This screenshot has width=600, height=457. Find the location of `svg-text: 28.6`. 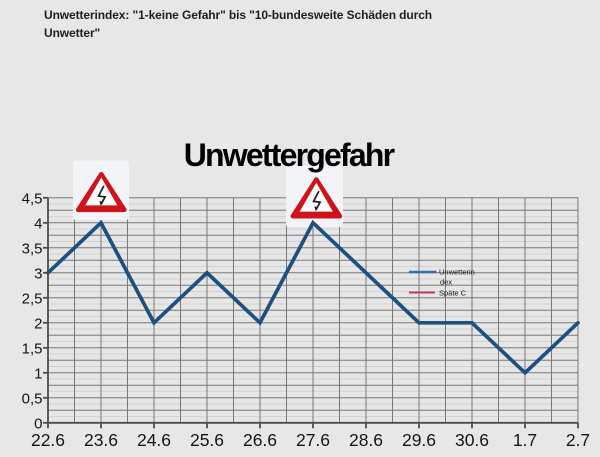

svg-text: 28.6 is located at coordinates (366, 440).